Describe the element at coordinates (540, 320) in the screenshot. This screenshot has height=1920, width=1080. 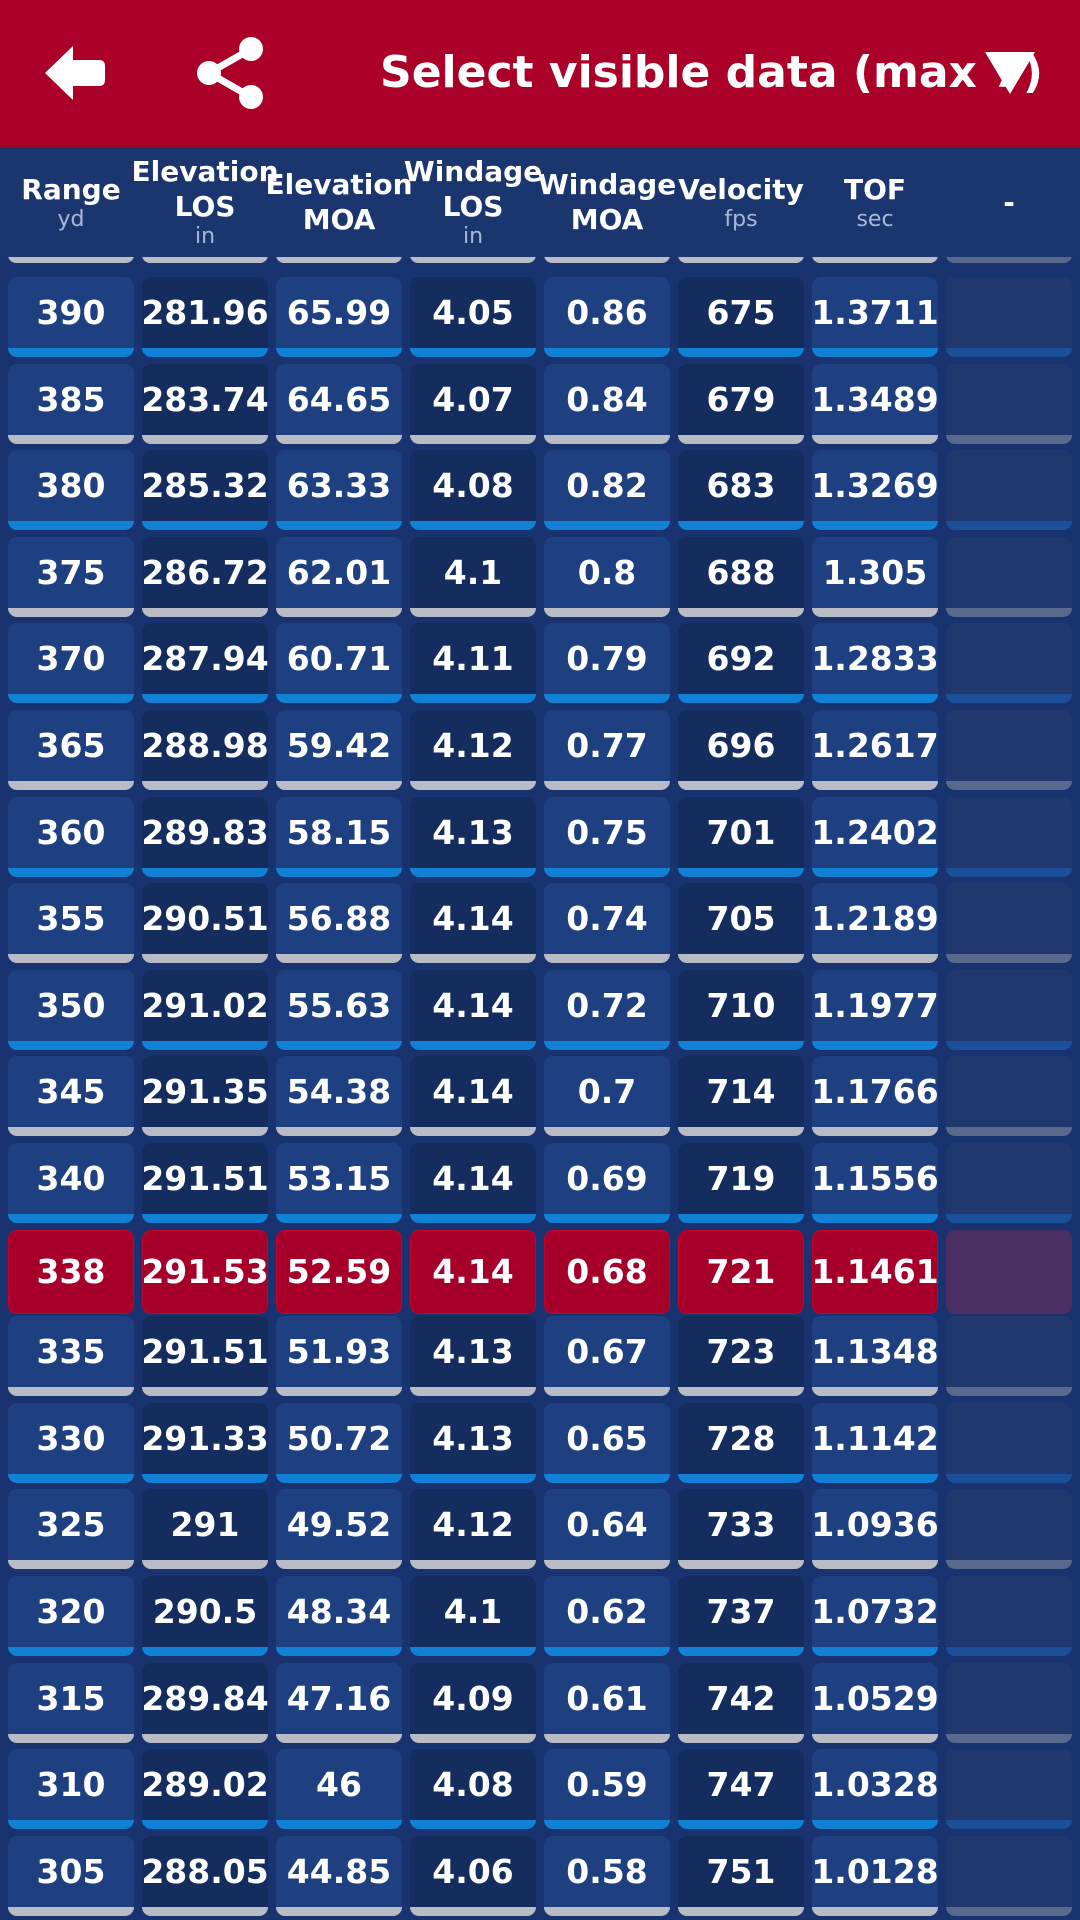
I see `table-row: 390 281.96 65.99 4.05 0.86 675 1.3711` at that location.